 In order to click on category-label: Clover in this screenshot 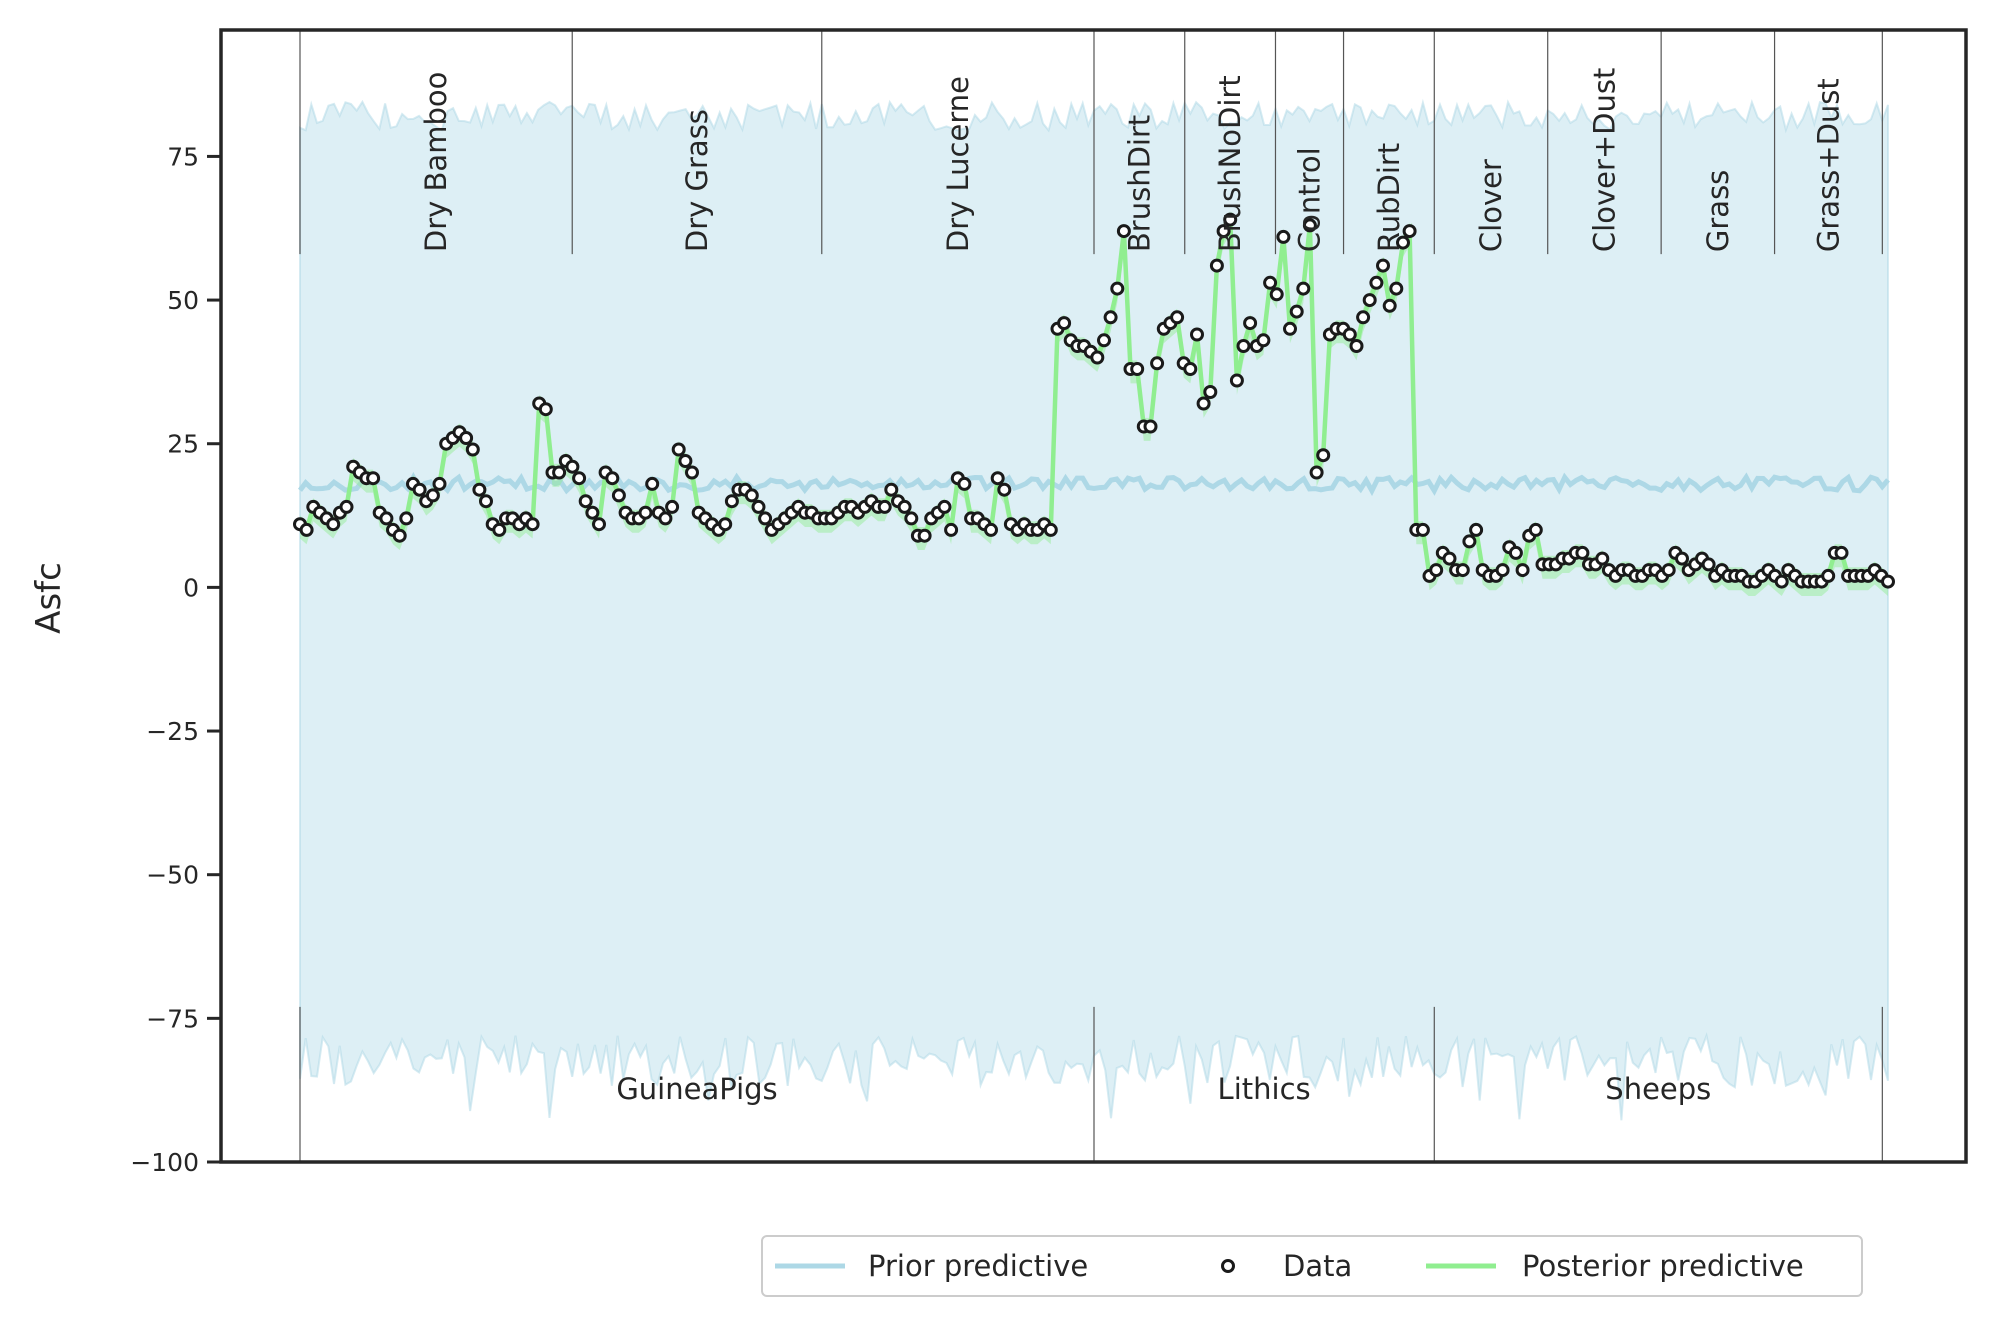, I will do `click(1491, 205)`.